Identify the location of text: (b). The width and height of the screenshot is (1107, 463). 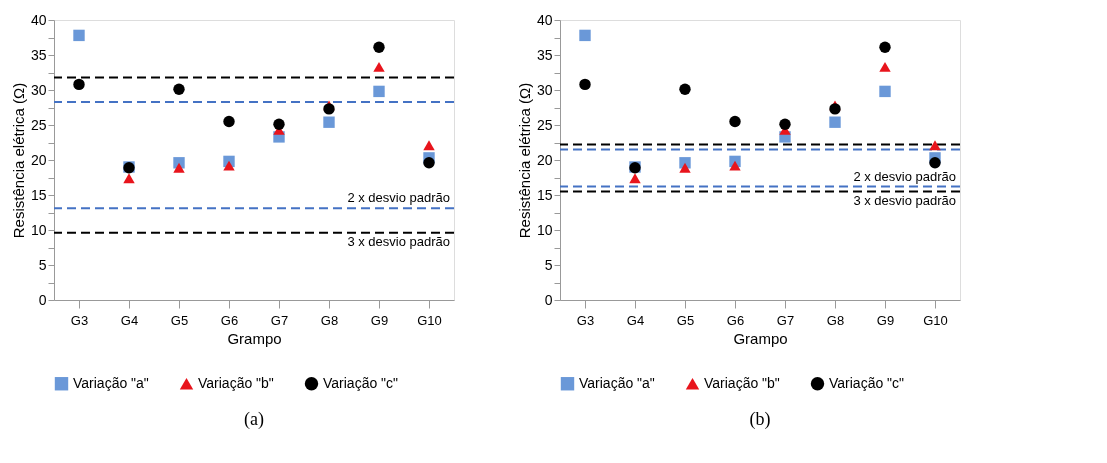
(760, 419).